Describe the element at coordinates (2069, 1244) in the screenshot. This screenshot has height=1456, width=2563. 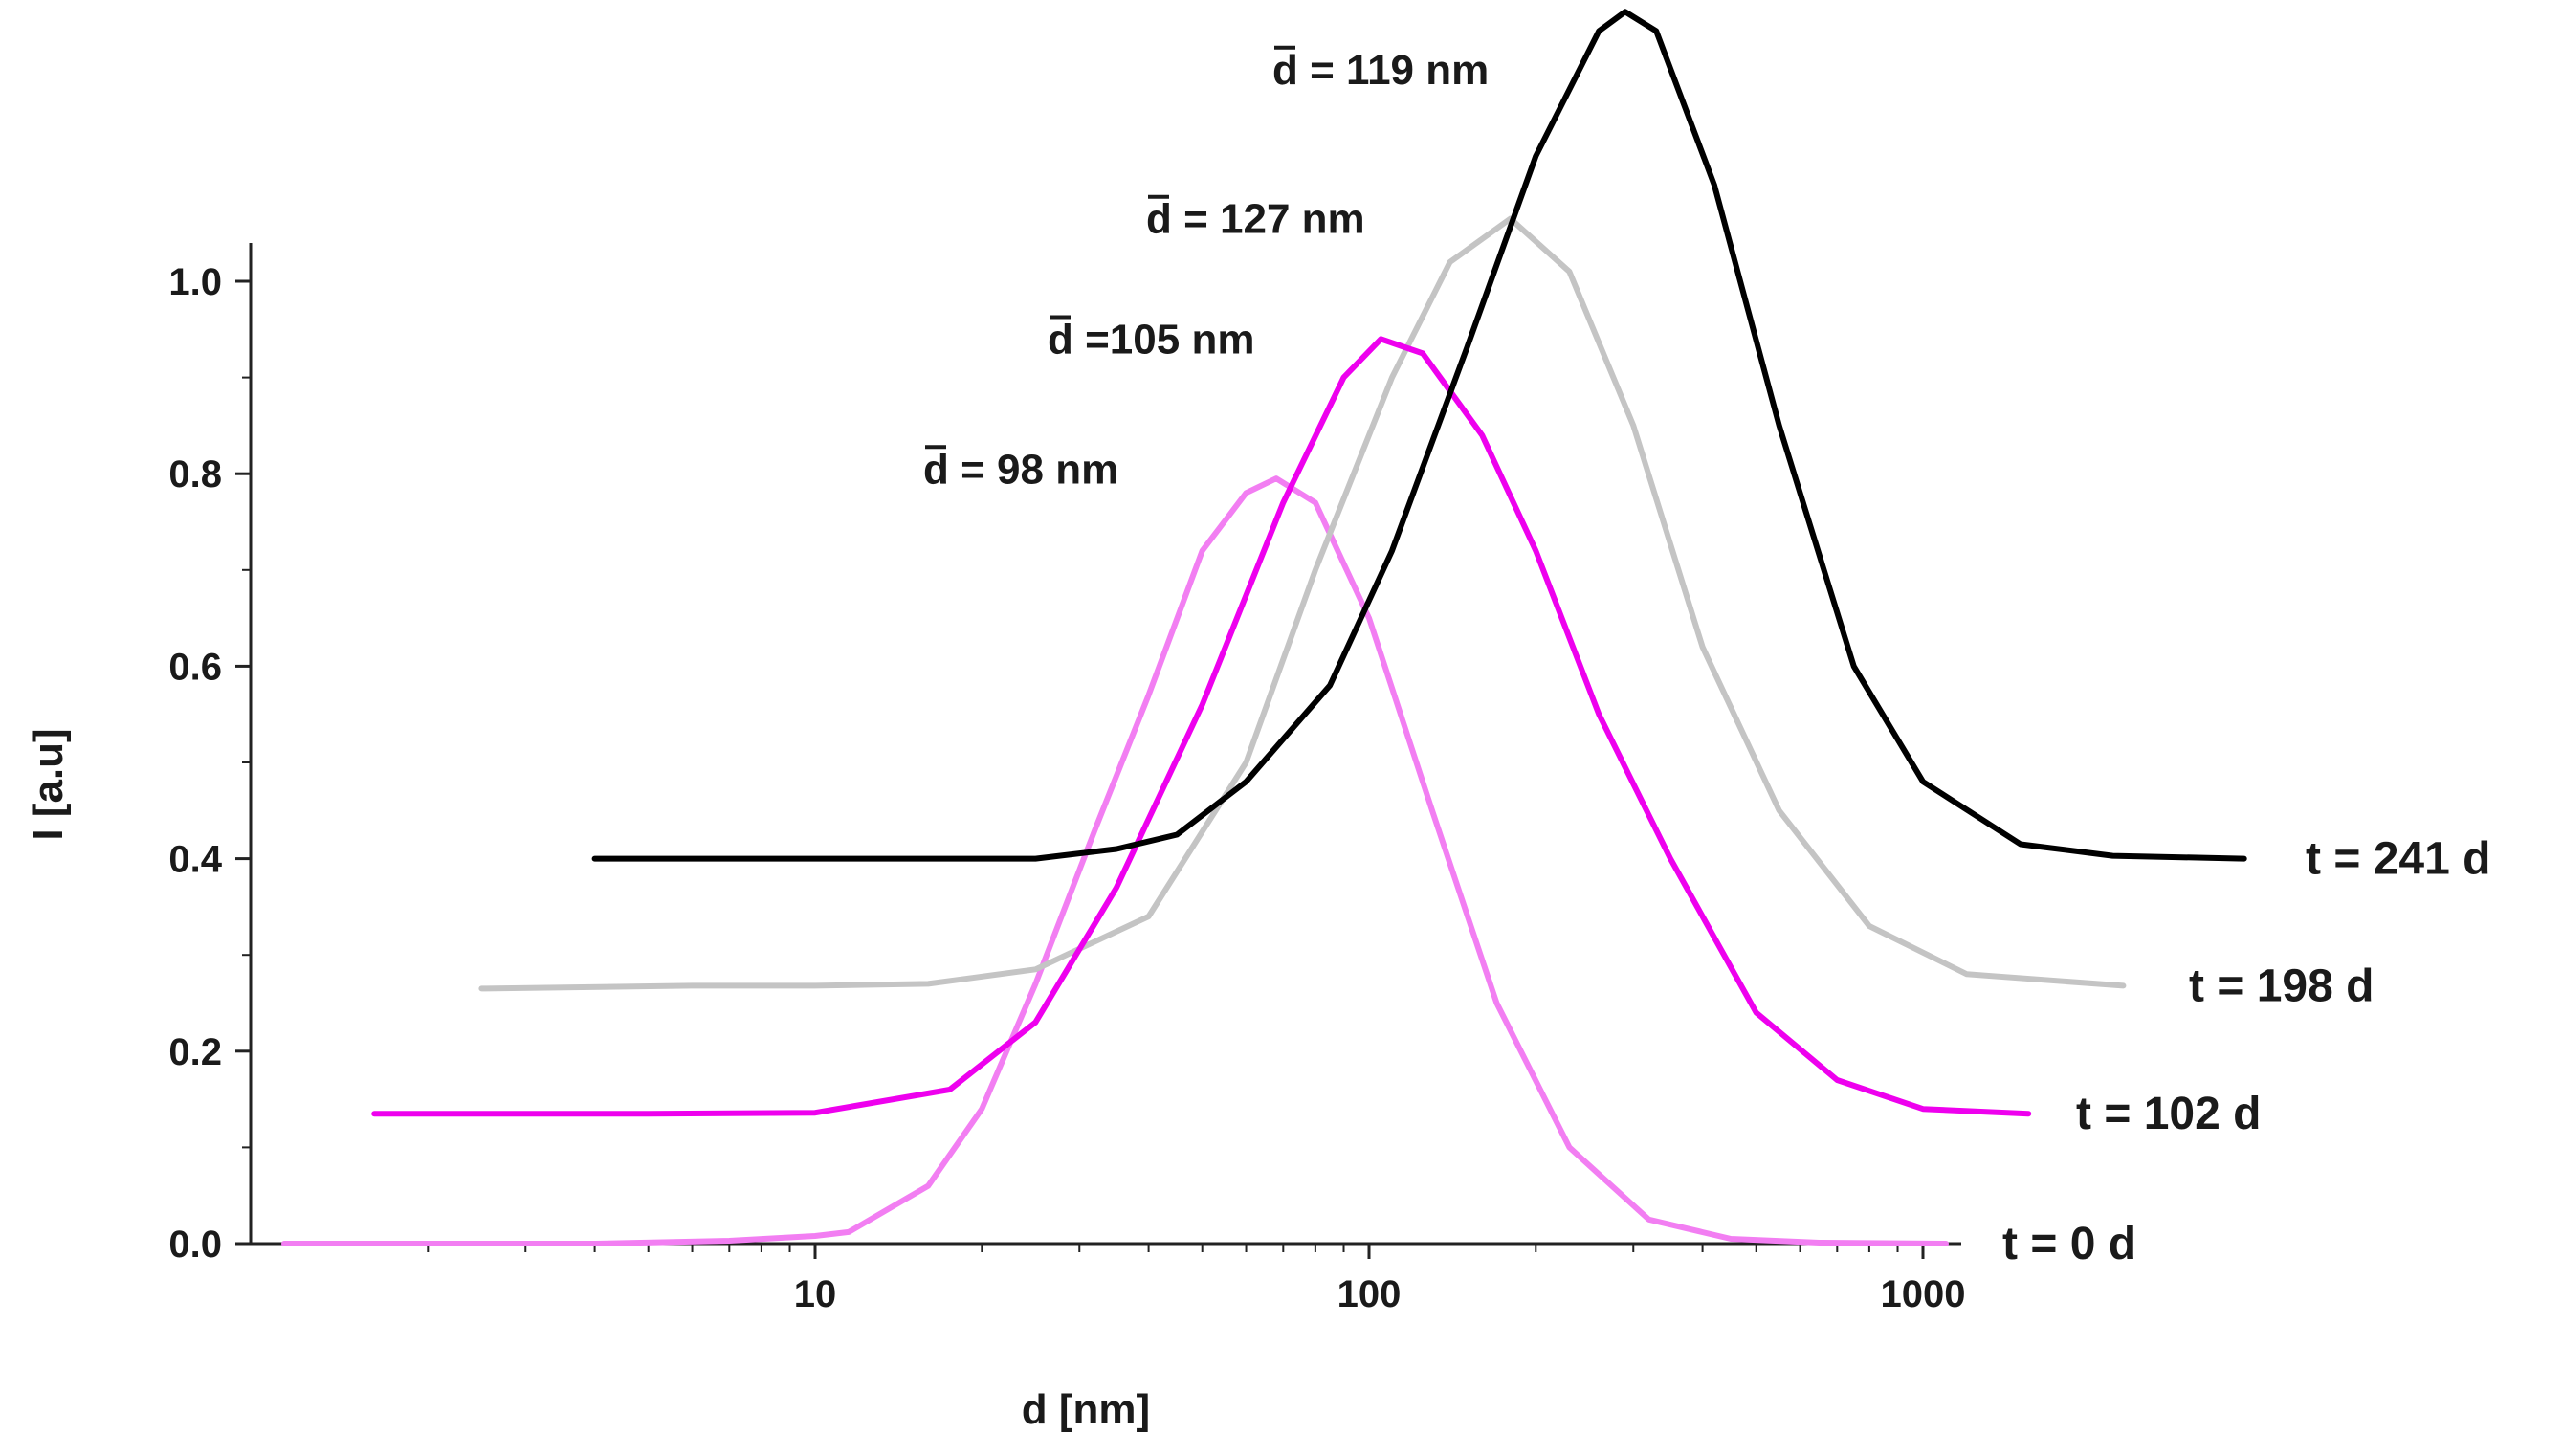
I see `series-label: t = 0 d` at that location.